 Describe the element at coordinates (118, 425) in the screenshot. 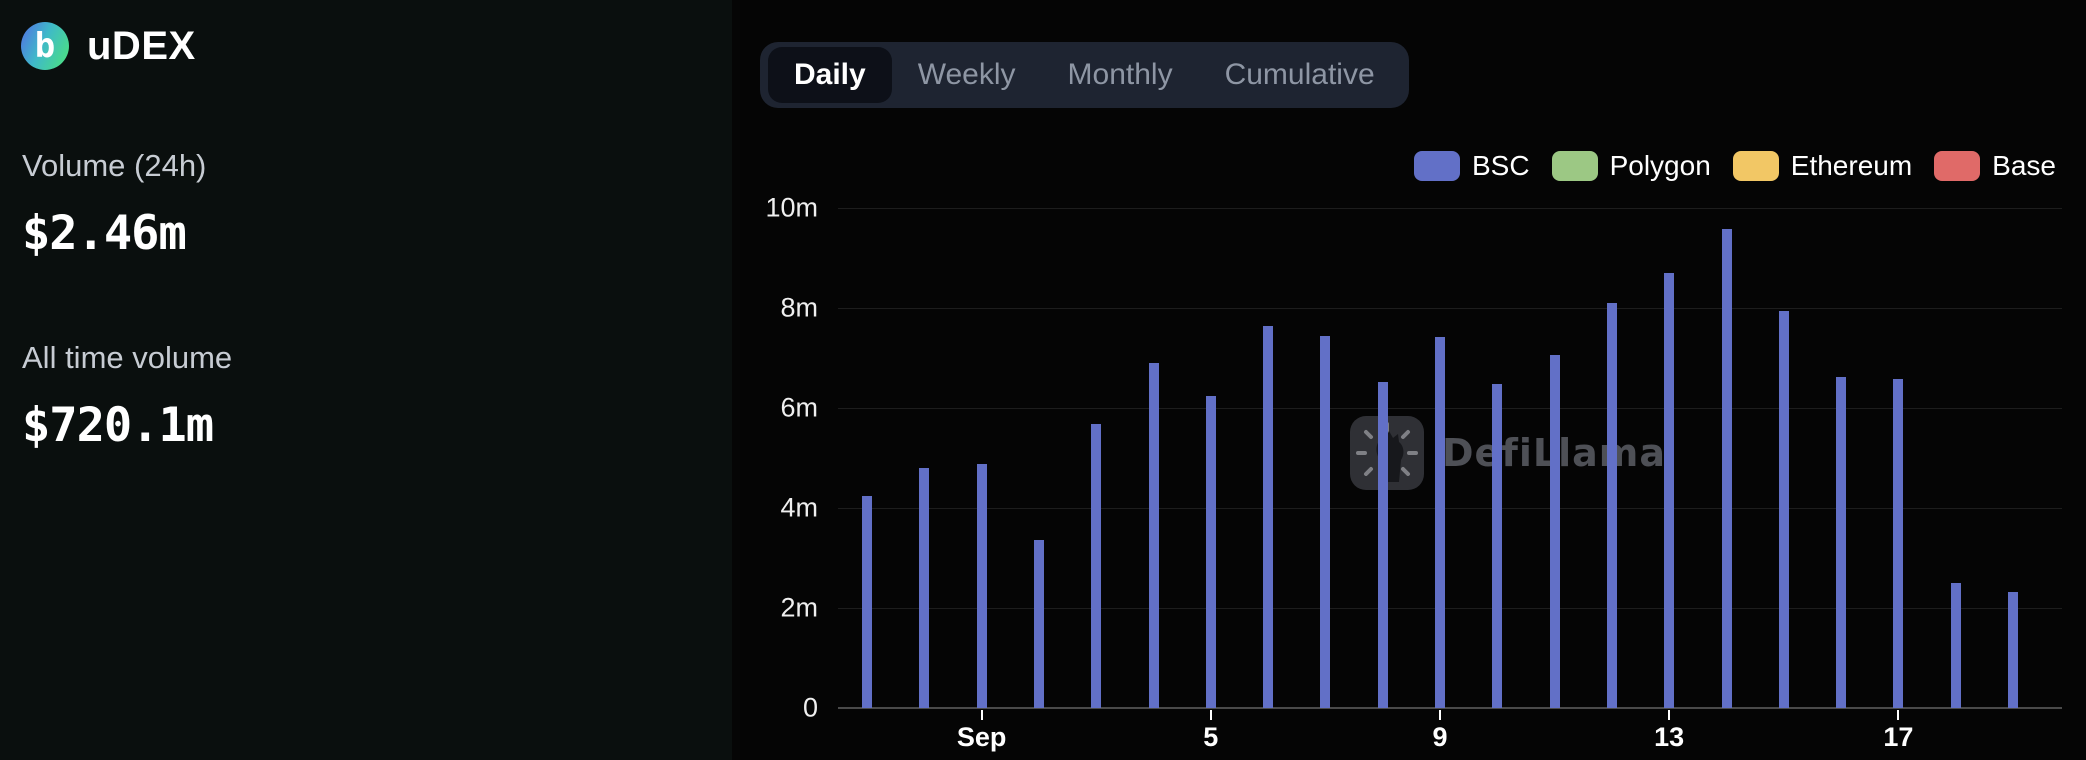

I see `stat-value: $720.1m` at that location.